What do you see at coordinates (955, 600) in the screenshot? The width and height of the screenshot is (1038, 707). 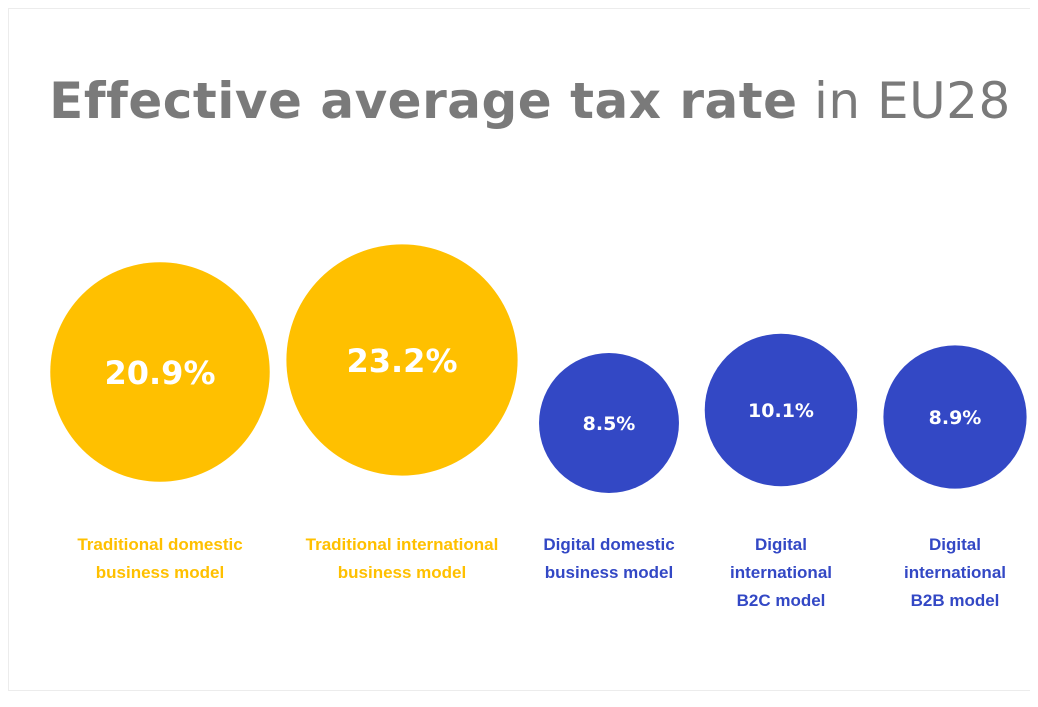 I see `category-label-5-line-3: B2B model` at bounding box center [955, 600].